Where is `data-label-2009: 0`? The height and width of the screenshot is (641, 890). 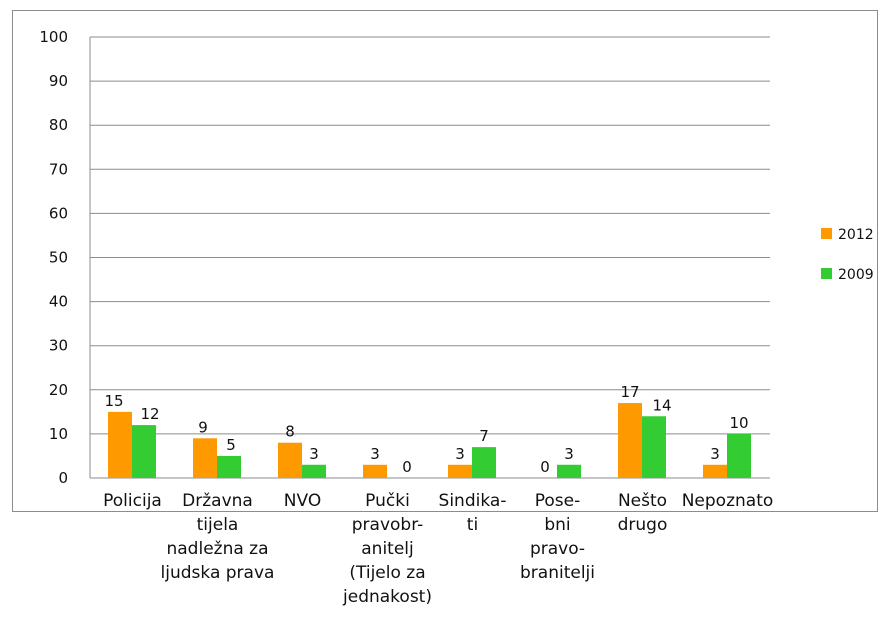
data-label-2009: 0 is located at coordinates (407, 467).